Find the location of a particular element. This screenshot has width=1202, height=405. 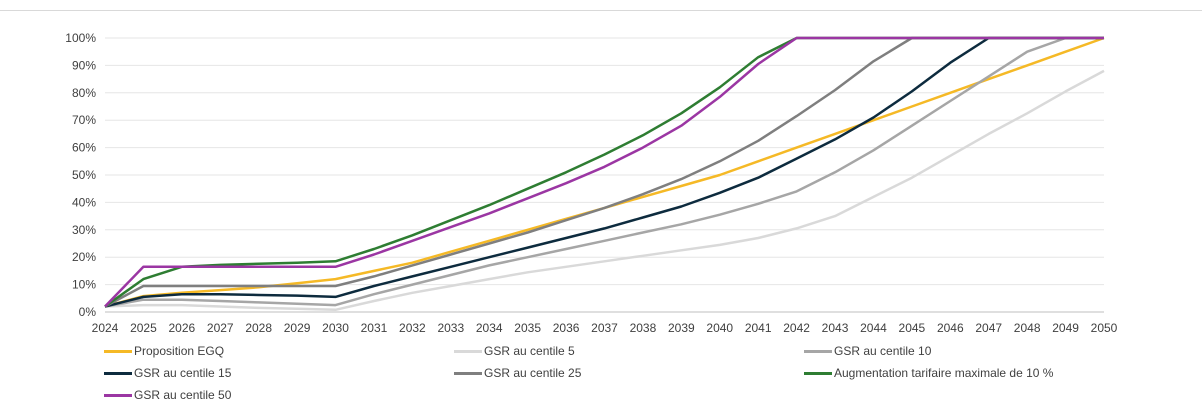

x-tick-label: 2036 is located at coordinates (566, 328).